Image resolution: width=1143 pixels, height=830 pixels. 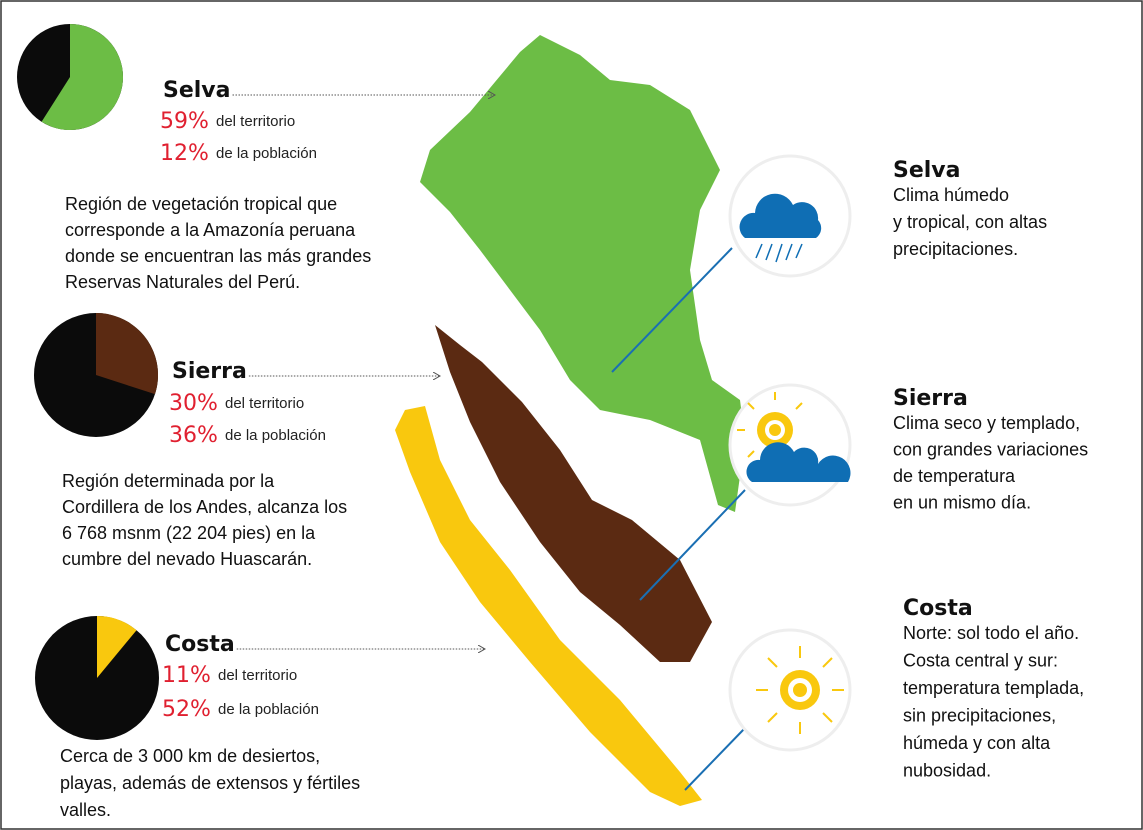 What do you see at coordinates (962, 503) in the screenshot?
I see `climate-text: en un mismo día.` at bounding box center [962, 503].